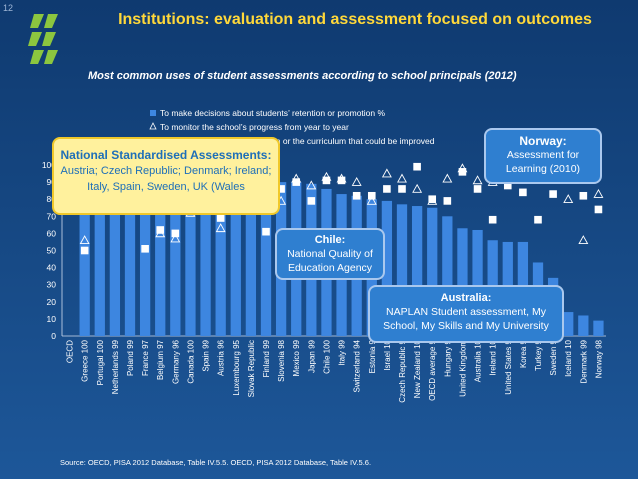  What do you see at coordinates (538, 354) in the screenshot?
I see `x-tick-label: Turkey 9` at bounding box center [538, 354].